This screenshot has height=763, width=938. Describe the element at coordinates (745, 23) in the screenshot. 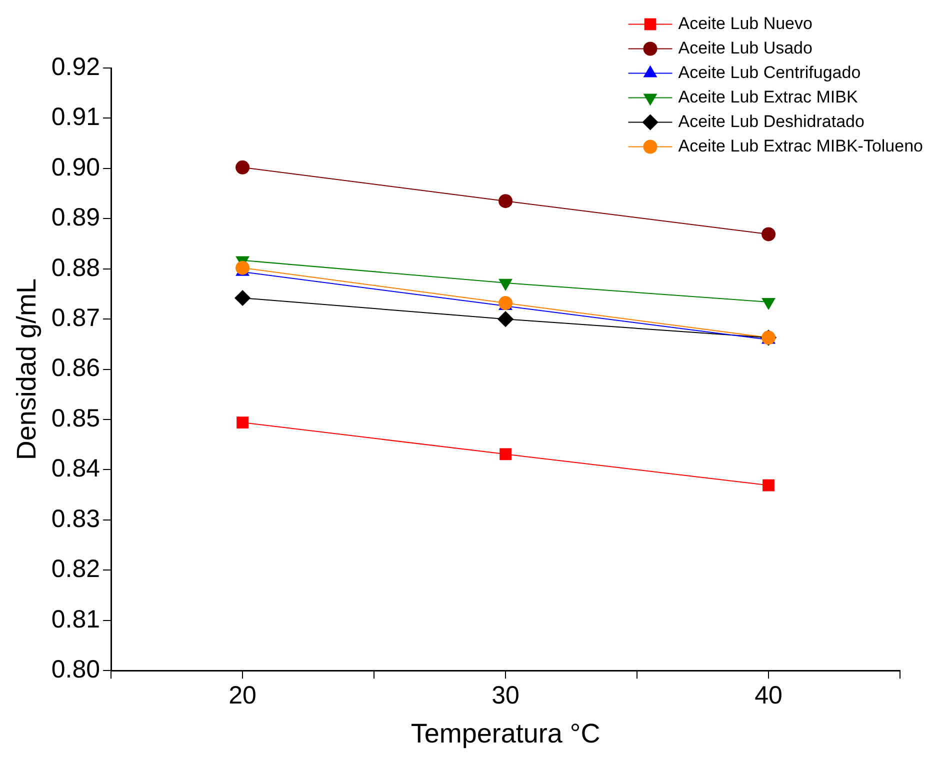

I see `legend-label: Aceite Lub Nuevo` at that location.